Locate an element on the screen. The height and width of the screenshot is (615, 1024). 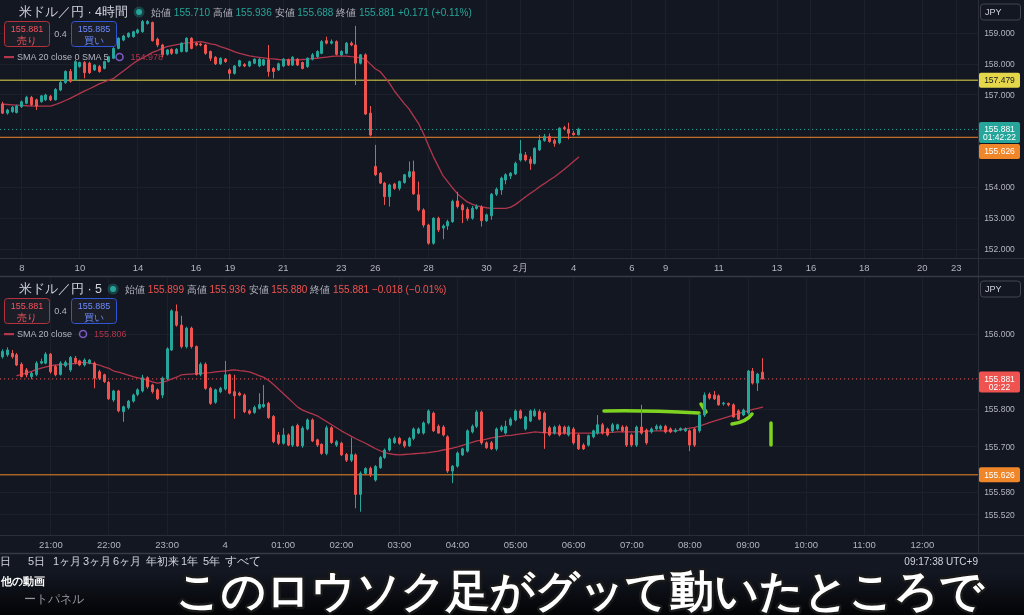
x-tick-label: 02:00 is located at coordinates (341, 544).